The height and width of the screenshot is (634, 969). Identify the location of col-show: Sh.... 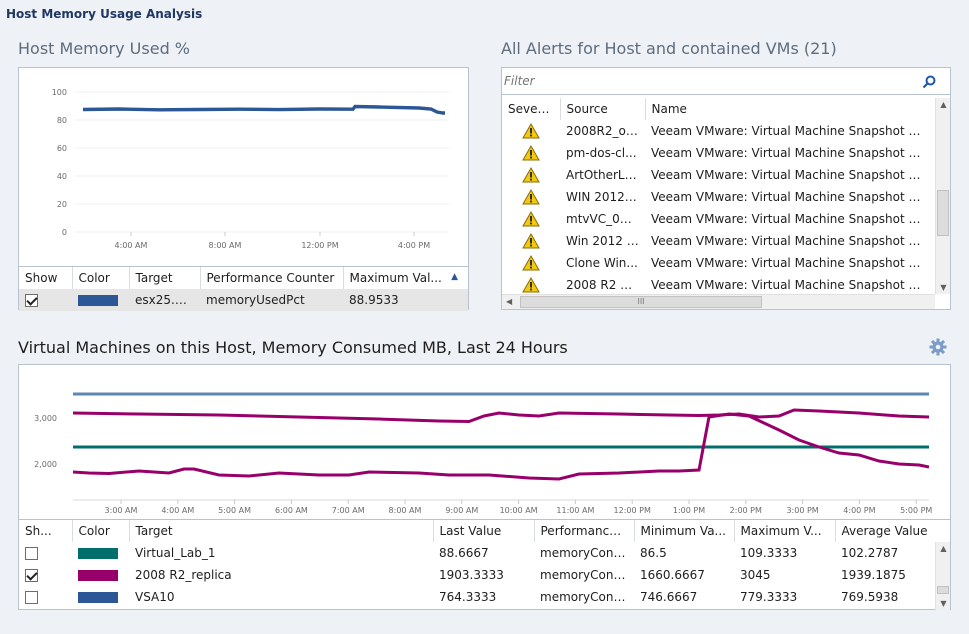
(46, 531).